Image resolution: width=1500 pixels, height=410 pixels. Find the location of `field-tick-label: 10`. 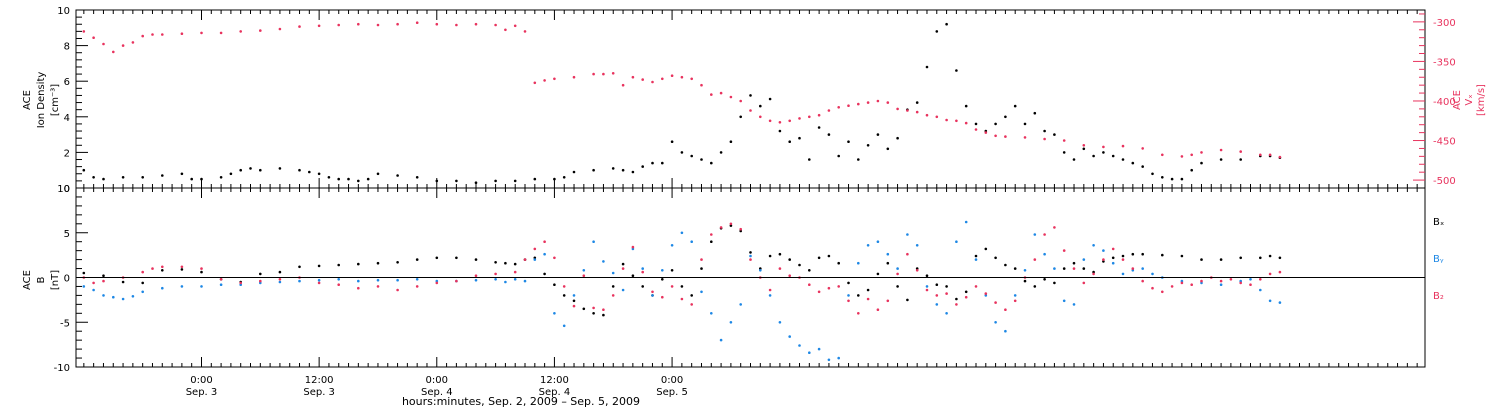

field-tick-label: 10 is located at coordinates (63, 189).